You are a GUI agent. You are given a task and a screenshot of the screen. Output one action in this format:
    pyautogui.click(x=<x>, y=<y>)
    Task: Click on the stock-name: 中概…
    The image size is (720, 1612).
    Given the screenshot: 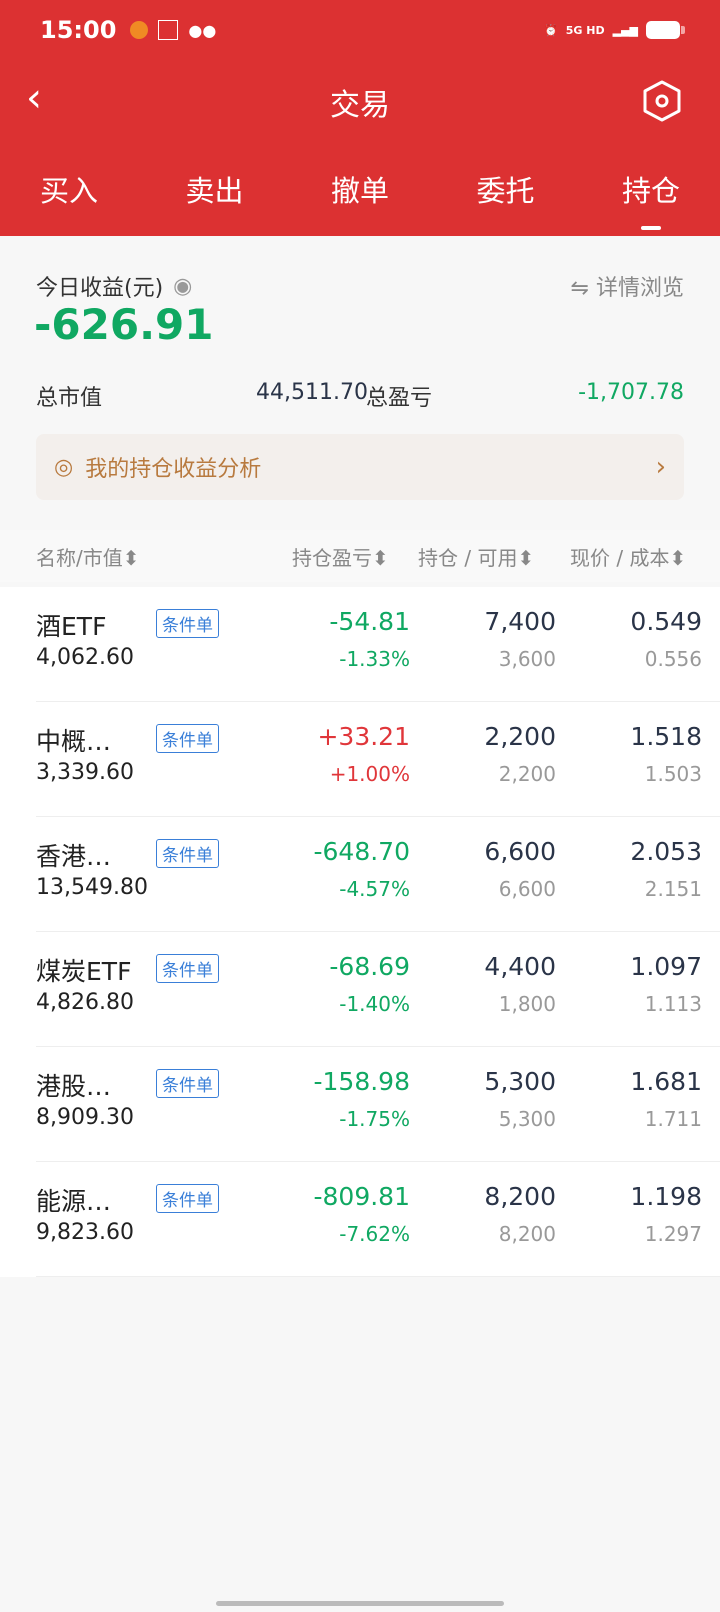 What is the action you would take?
    pyautogui.click(x=74, y=741)
    